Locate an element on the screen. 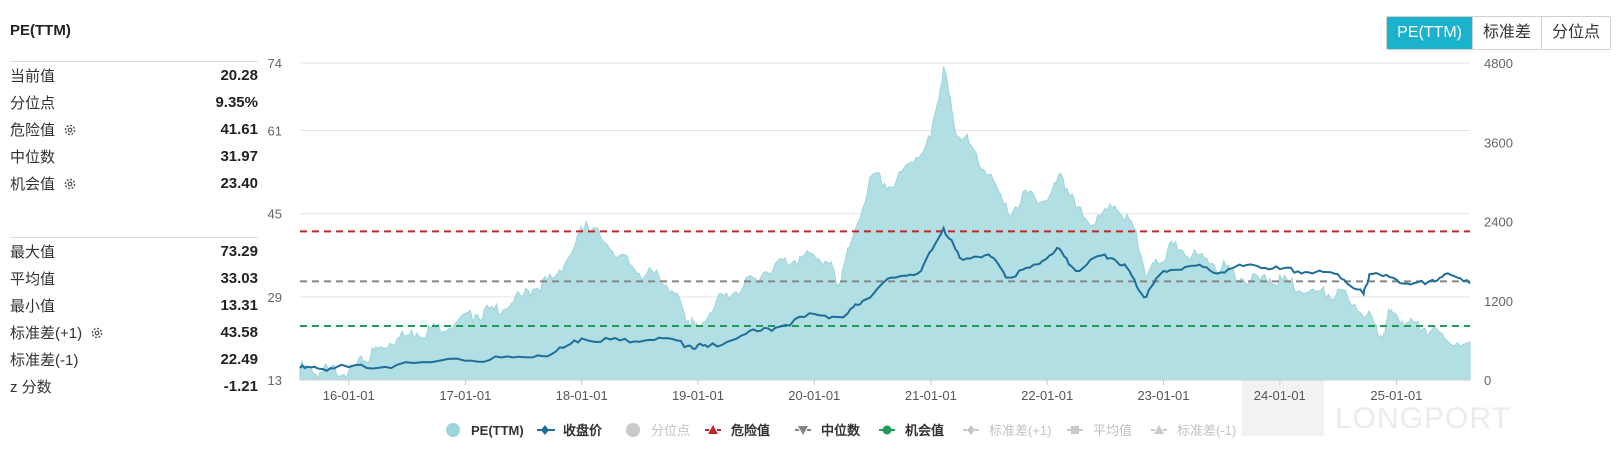 The image size is (1621, 467). stat-label: z 分数 is located at coordinates (31, 387).